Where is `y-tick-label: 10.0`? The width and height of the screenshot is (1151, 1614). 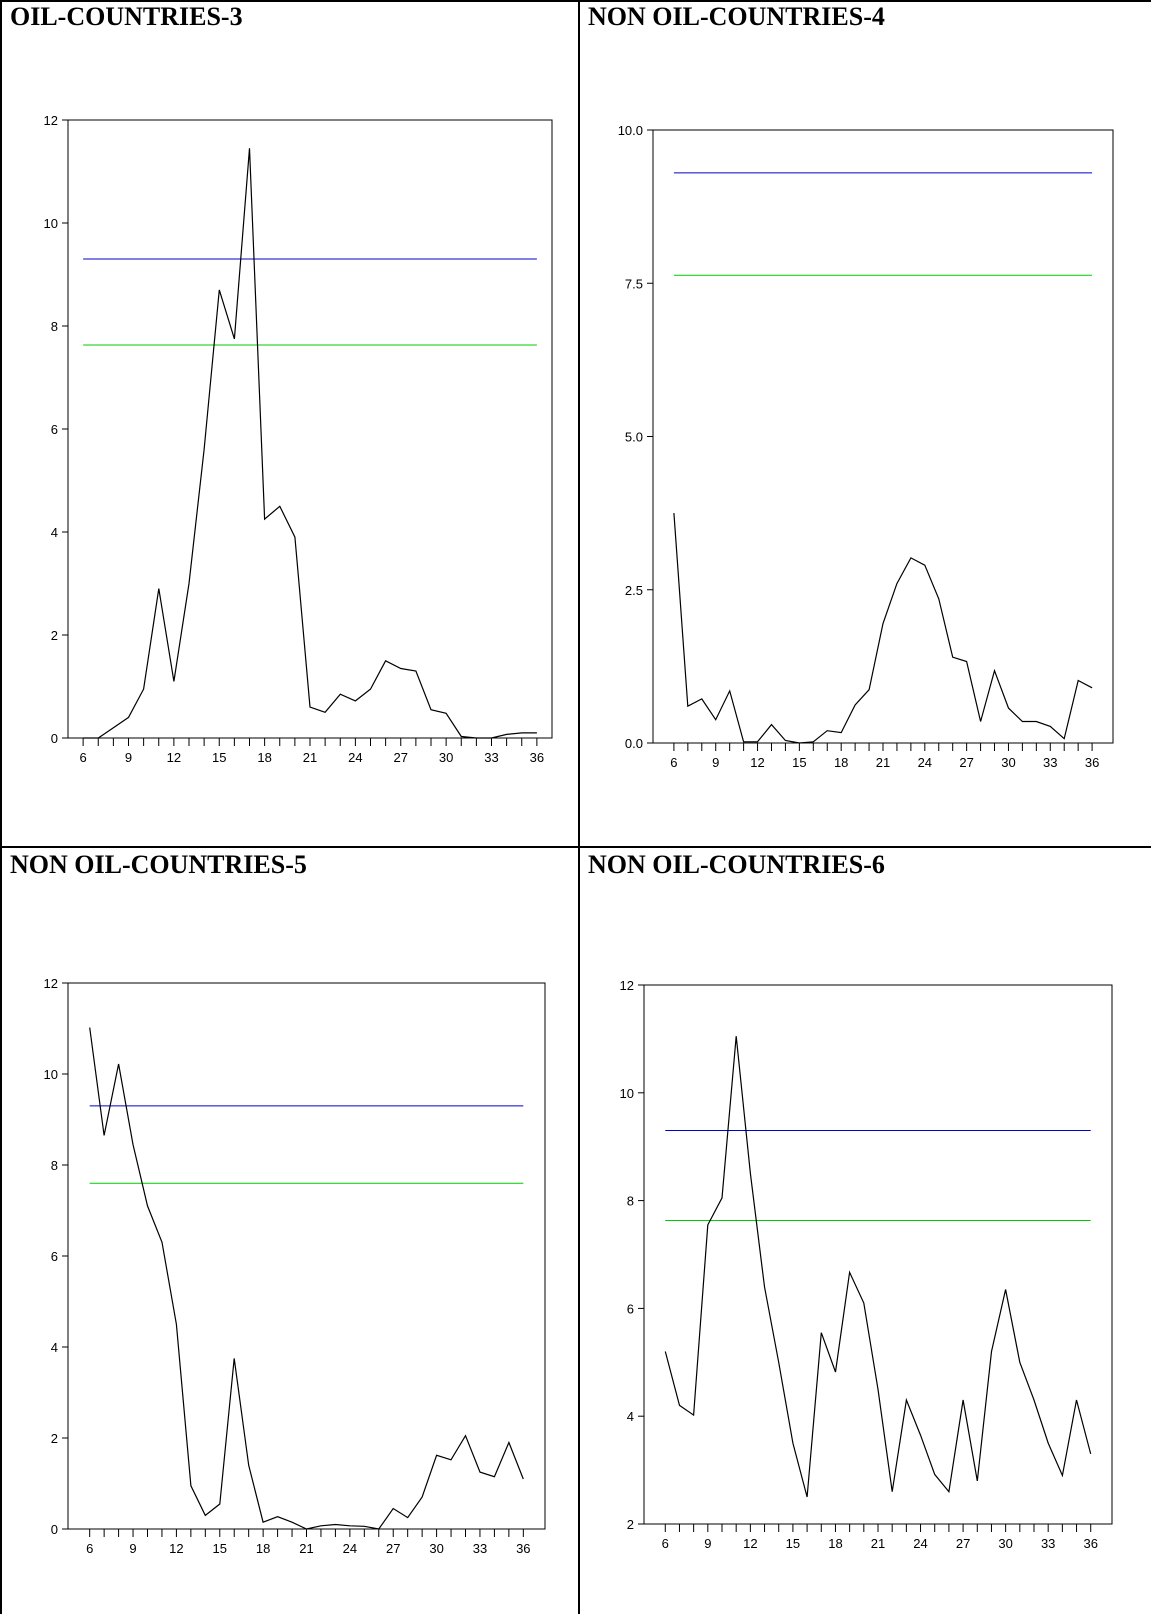
y-tick-label: 10.0 is located at coordinates (630, 130).